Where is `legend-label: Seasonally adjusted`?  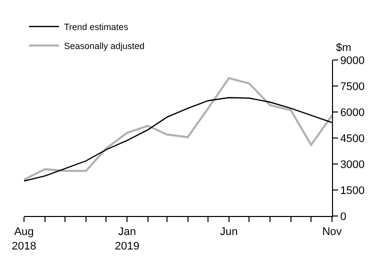 legend-label: Seasonally adjusted is located at coordinates (104, 46).